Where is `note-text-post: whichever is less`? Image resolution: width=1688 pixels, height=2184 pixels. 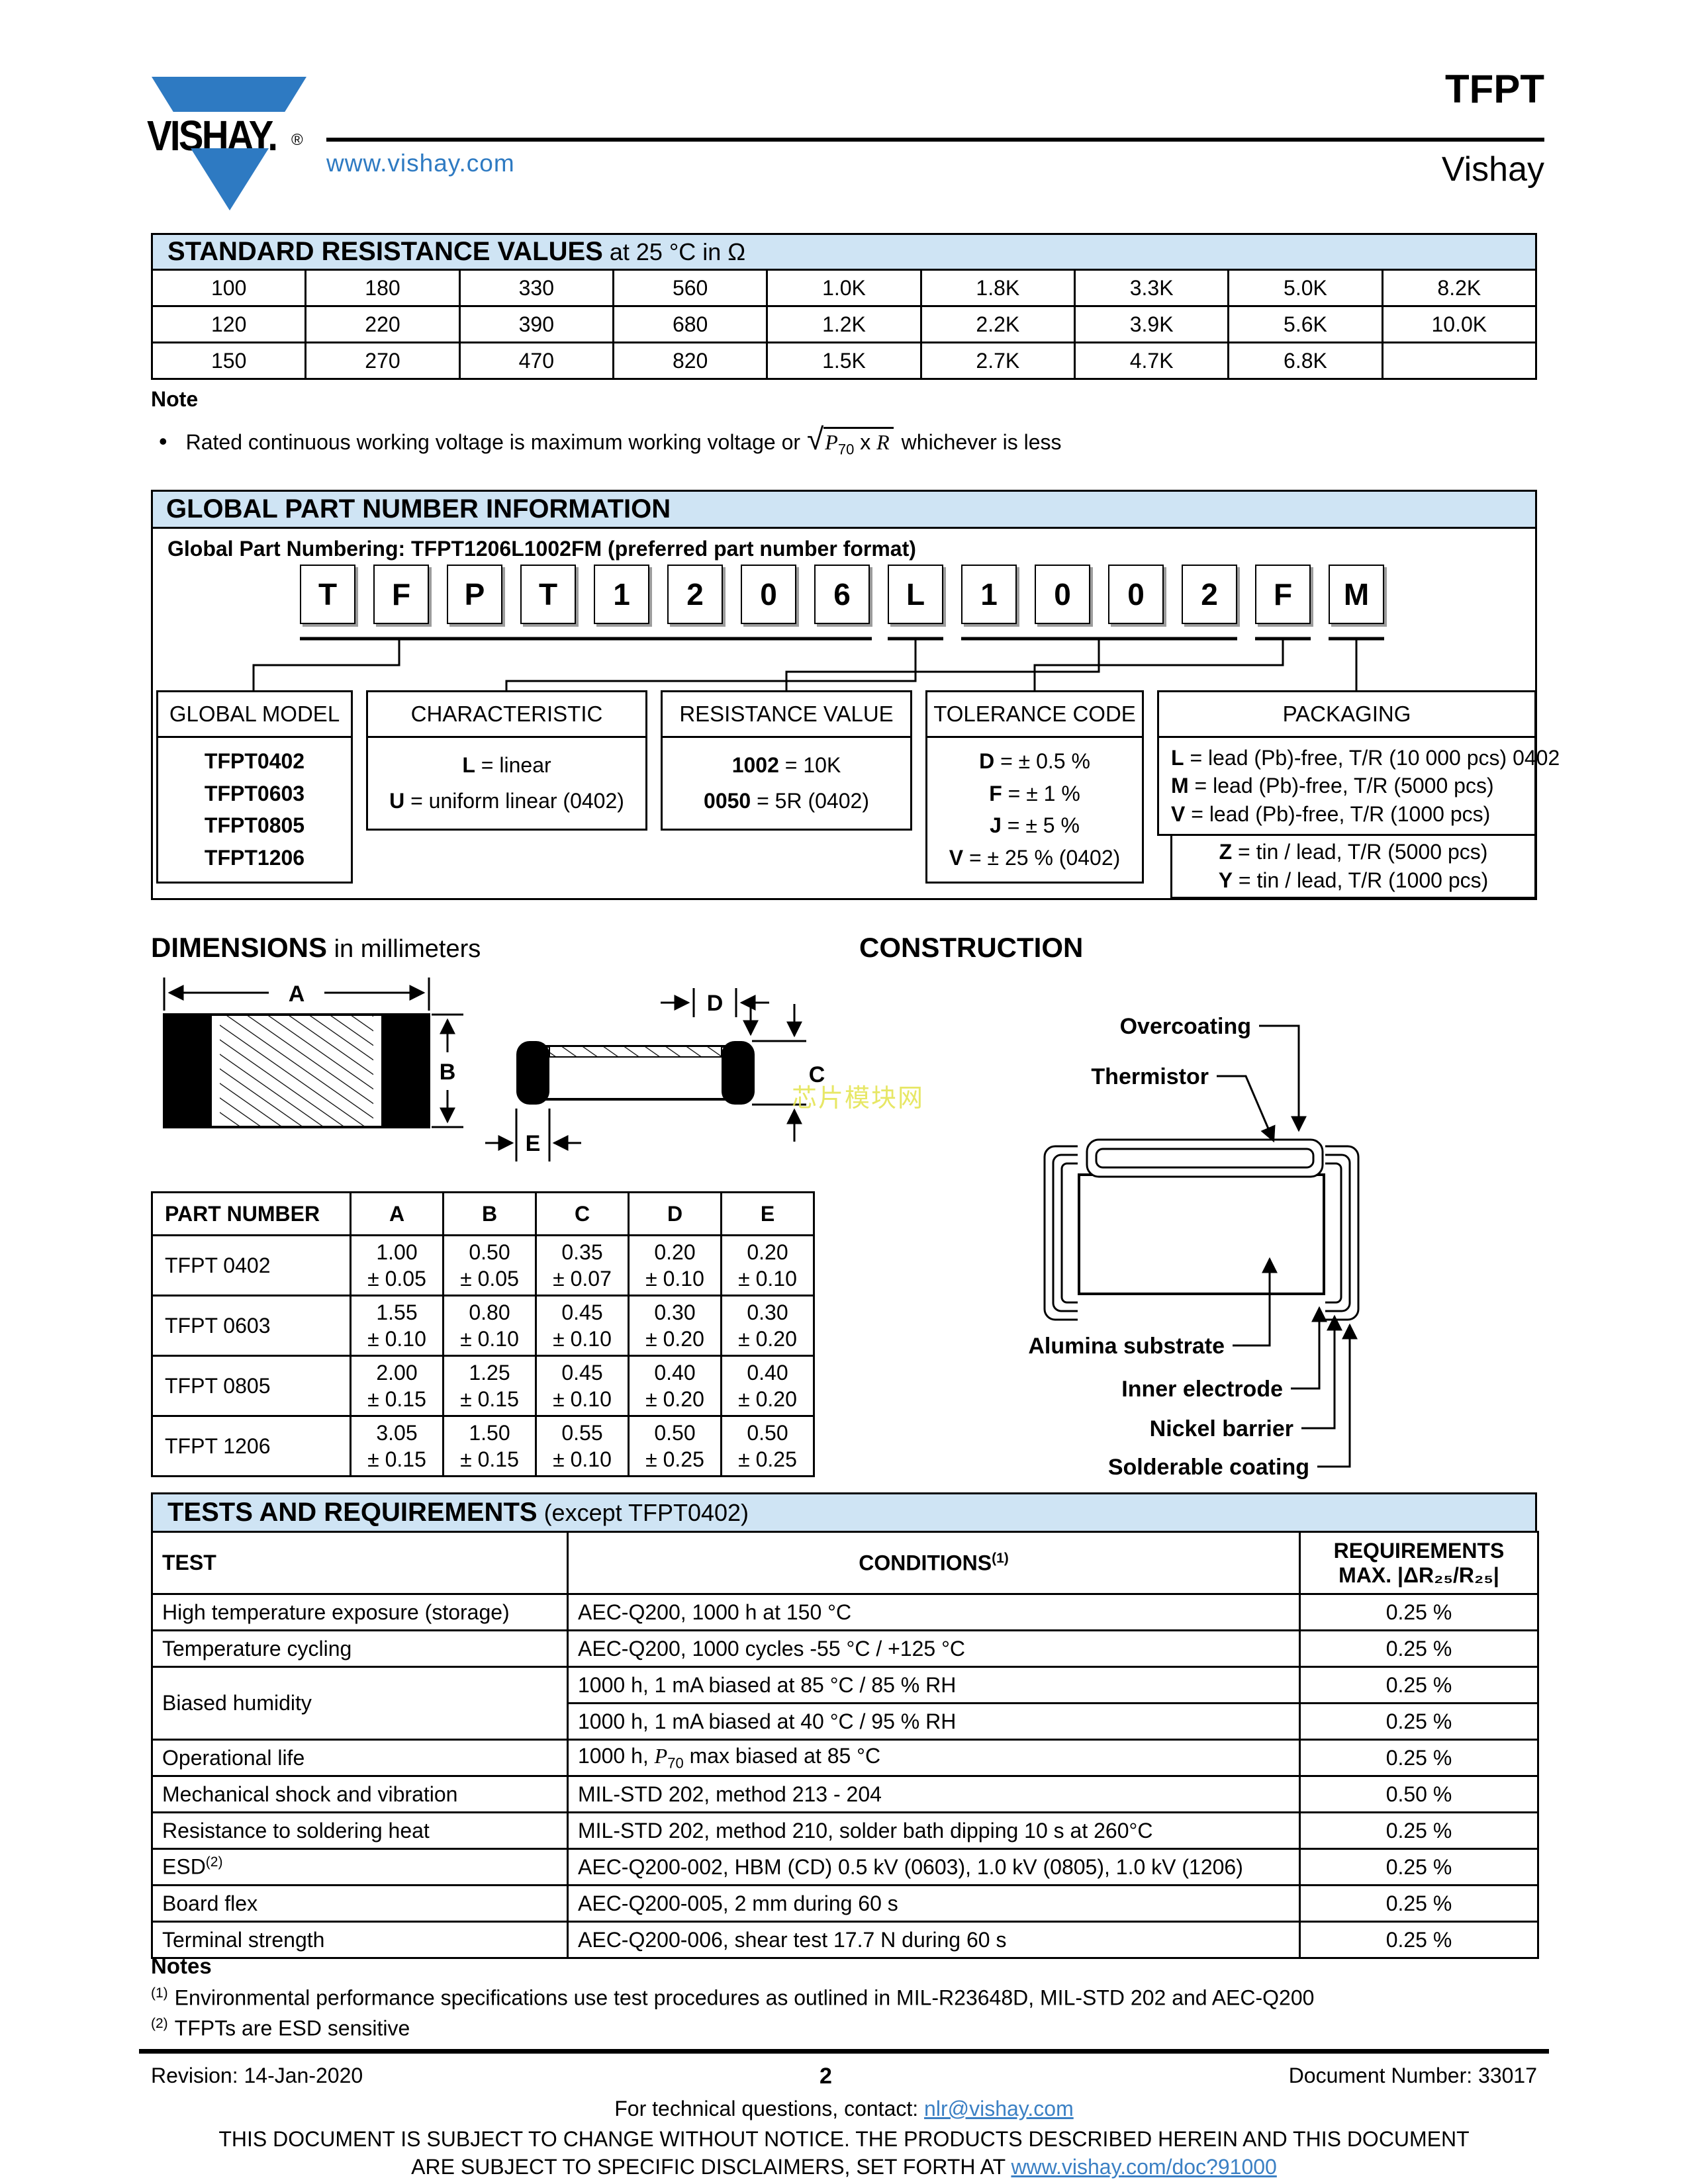
note-text-post: whichever is less is located at coordinates (981, 442).